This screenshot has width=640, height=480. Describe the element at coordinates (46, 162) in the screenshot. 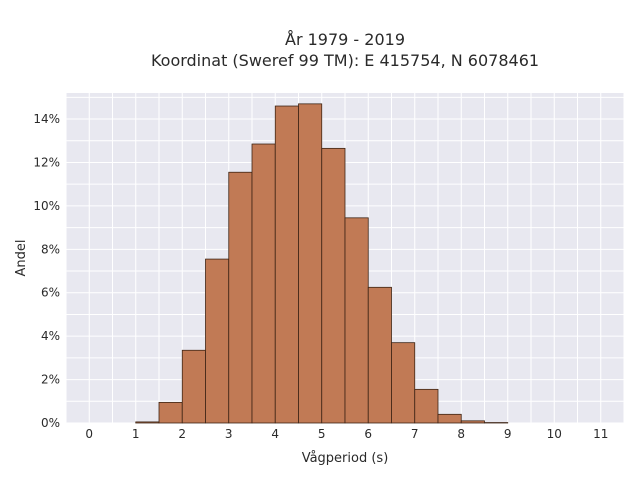

I see `y-tick-label: 12%` at that location.